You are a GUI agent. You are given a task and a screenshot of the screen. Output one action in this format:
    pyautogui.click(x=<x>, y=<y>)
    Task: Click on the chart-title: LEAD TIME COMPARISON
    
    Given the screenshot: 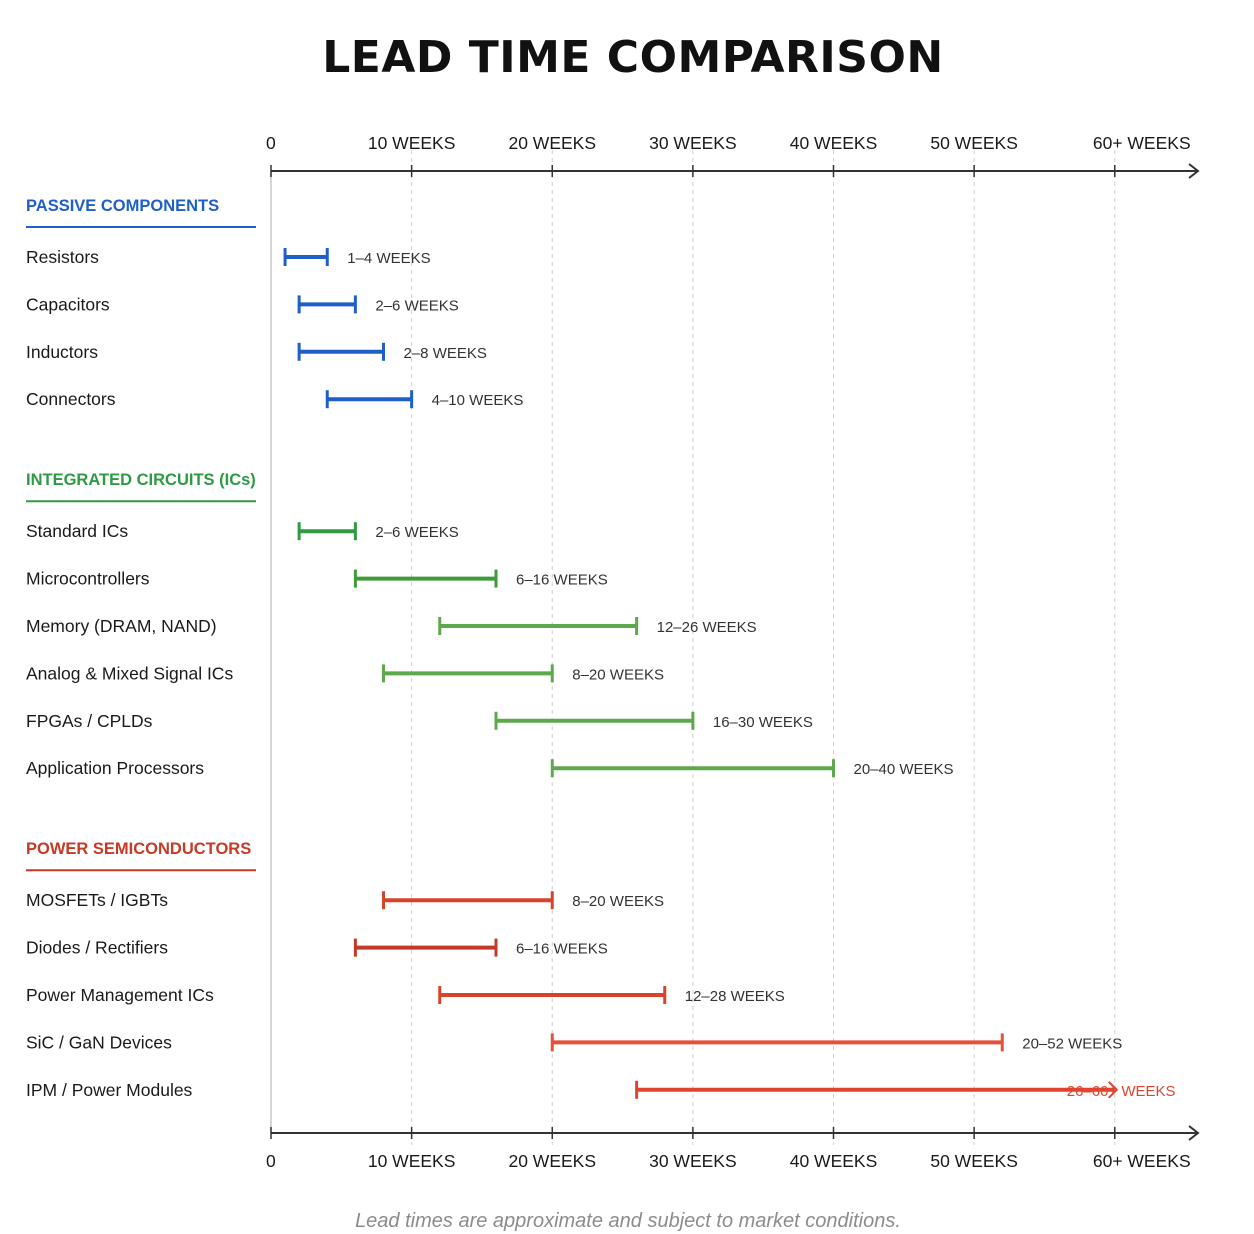 What is the action you would take?
    pyautogui.click(x=633, y=57)
    